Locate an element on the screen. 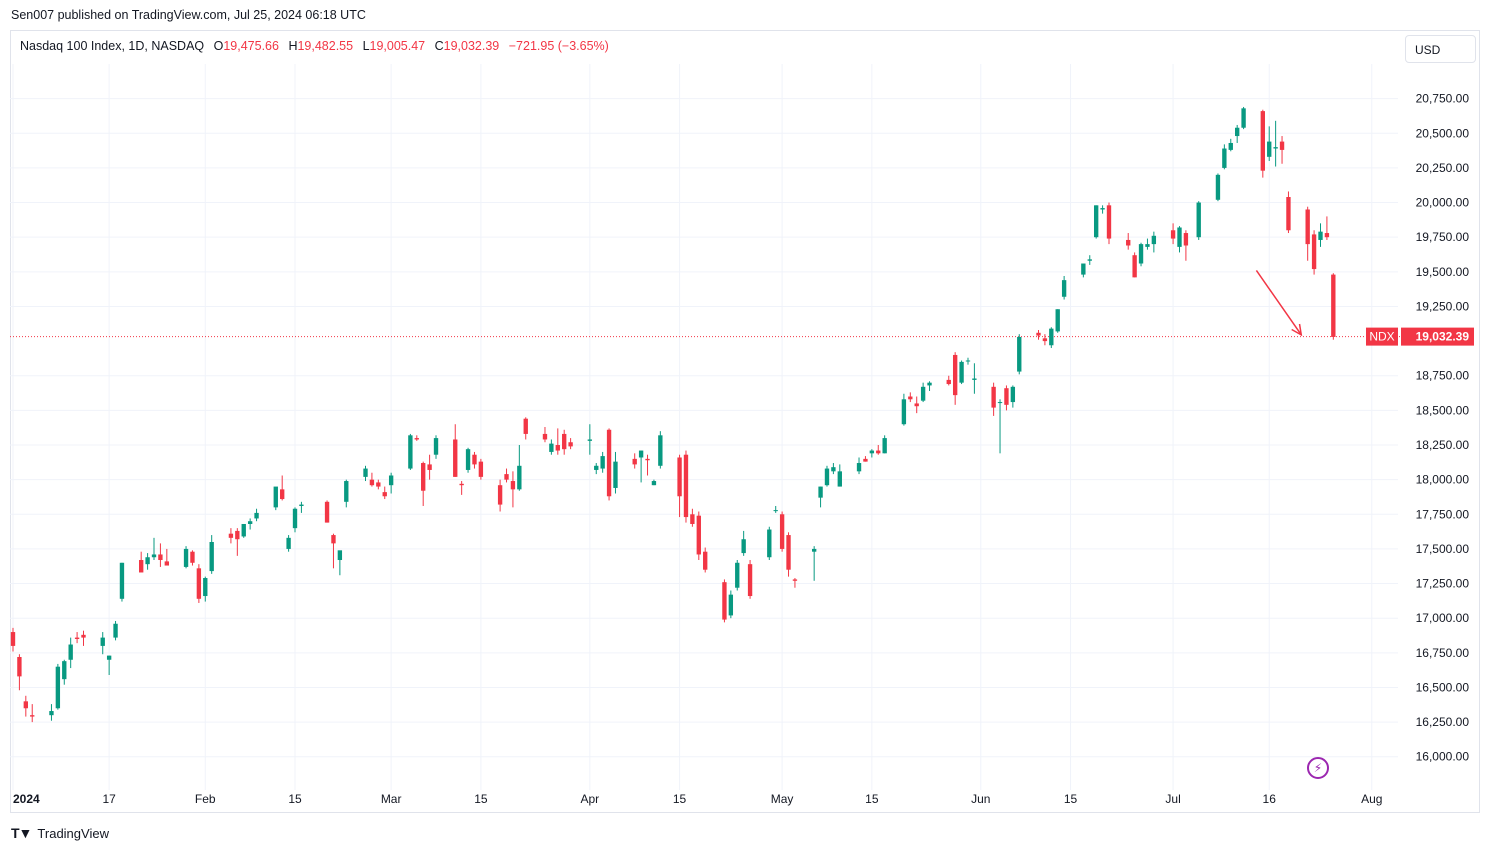  price-tick-label: 17,750.00 is located at coordinates (1443, 514).